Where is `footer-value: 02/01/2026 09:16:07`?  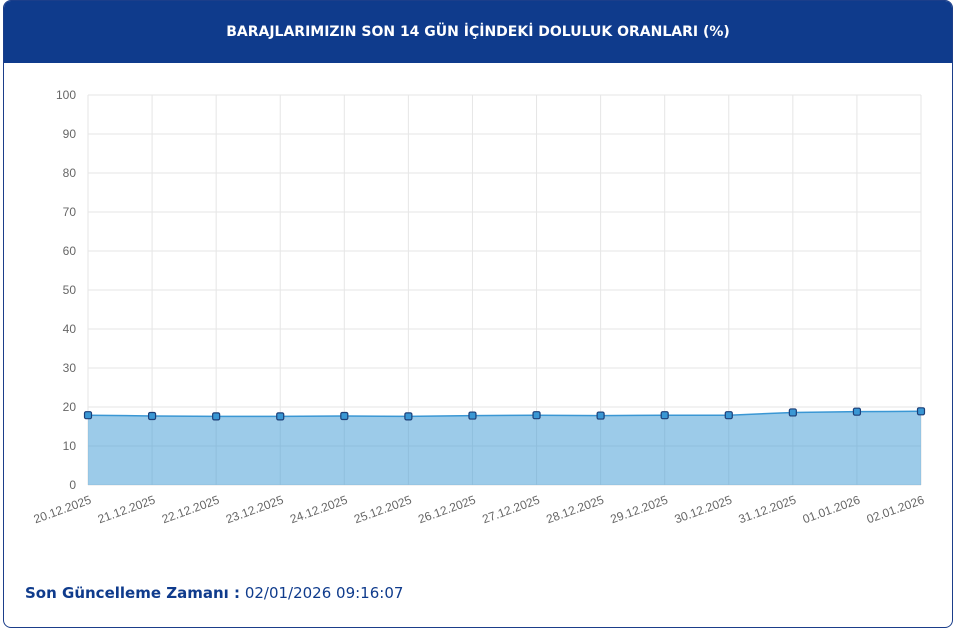 footer-value: 02/01/2026 09:16:07 is located at coordinates (324, 593).